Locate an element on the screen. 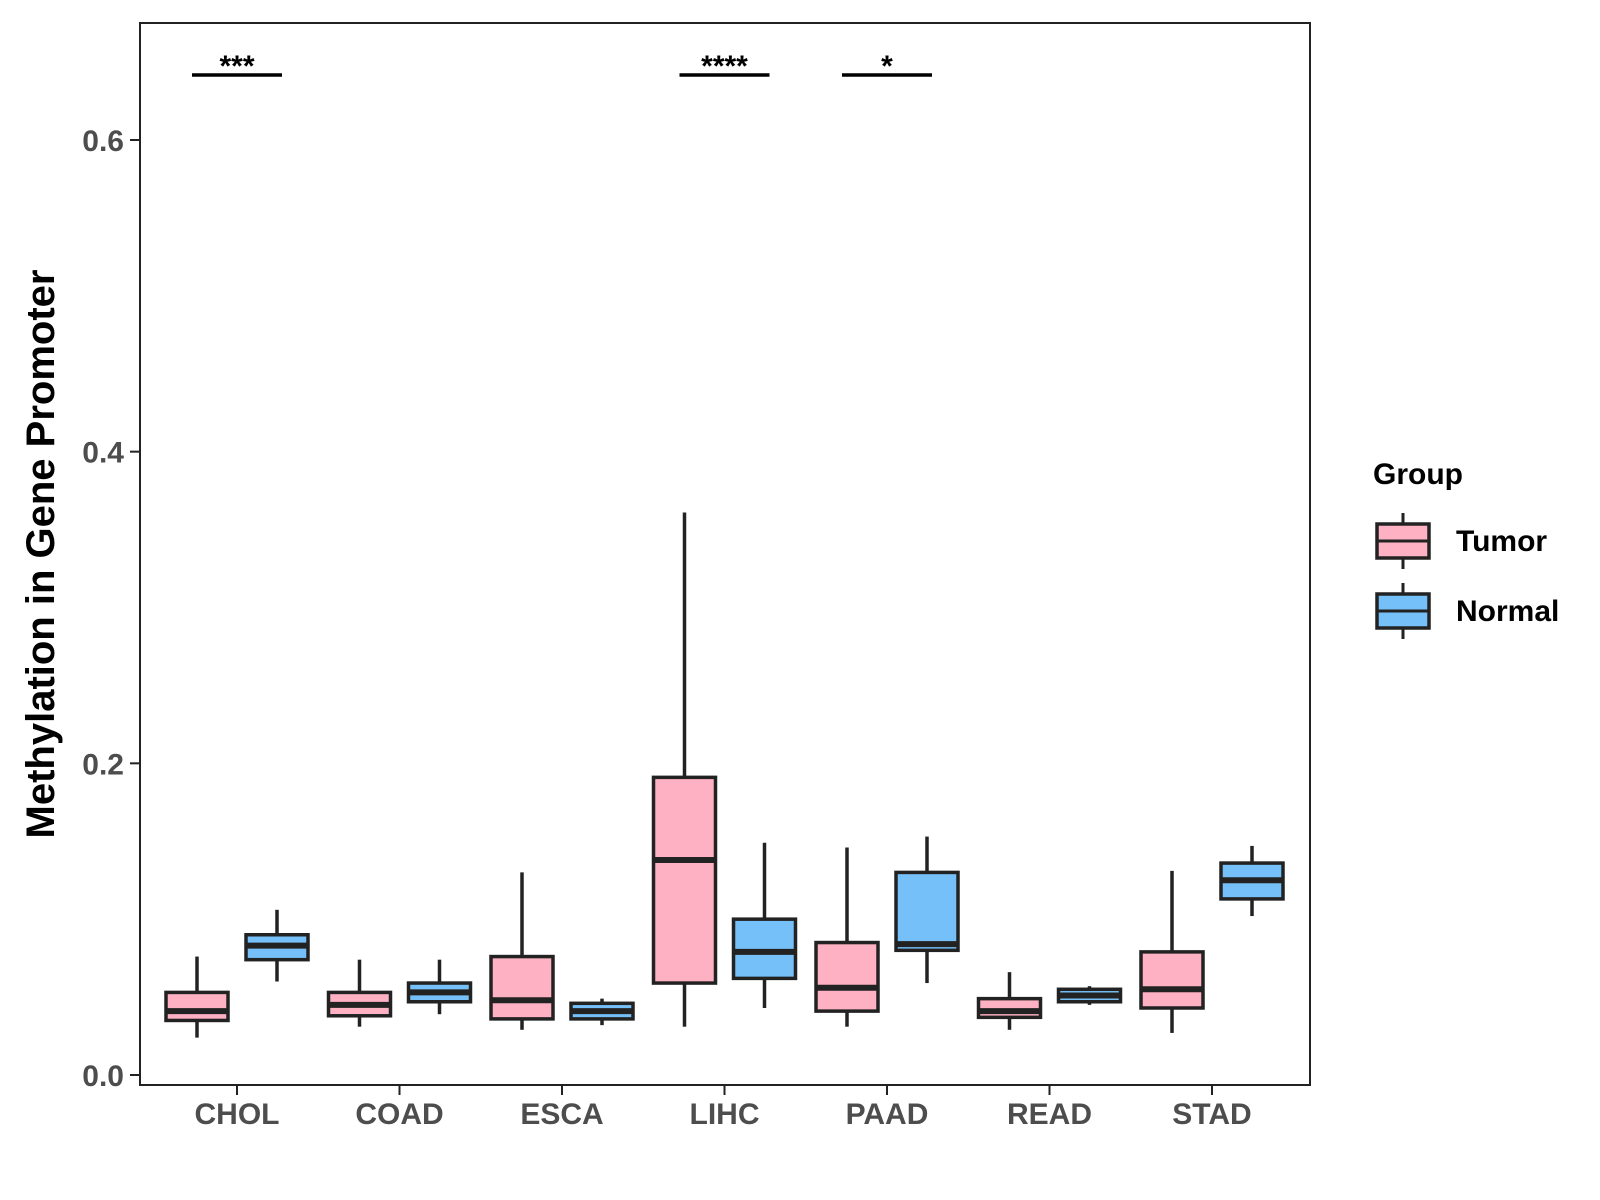 The width and height of the screenshot is (1600, 1200). box-coad-normal is located at coordinates (439, 987).